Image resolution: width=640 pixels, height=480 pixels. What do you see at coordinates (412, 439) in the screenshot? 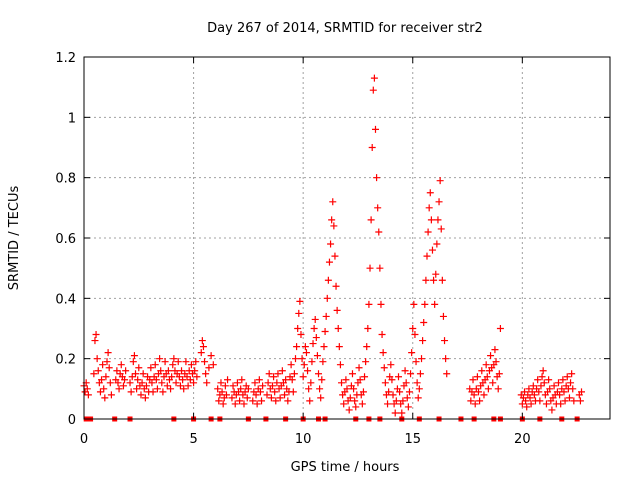
I see `x-tick-label: 15` at bounding box center [412, 439].